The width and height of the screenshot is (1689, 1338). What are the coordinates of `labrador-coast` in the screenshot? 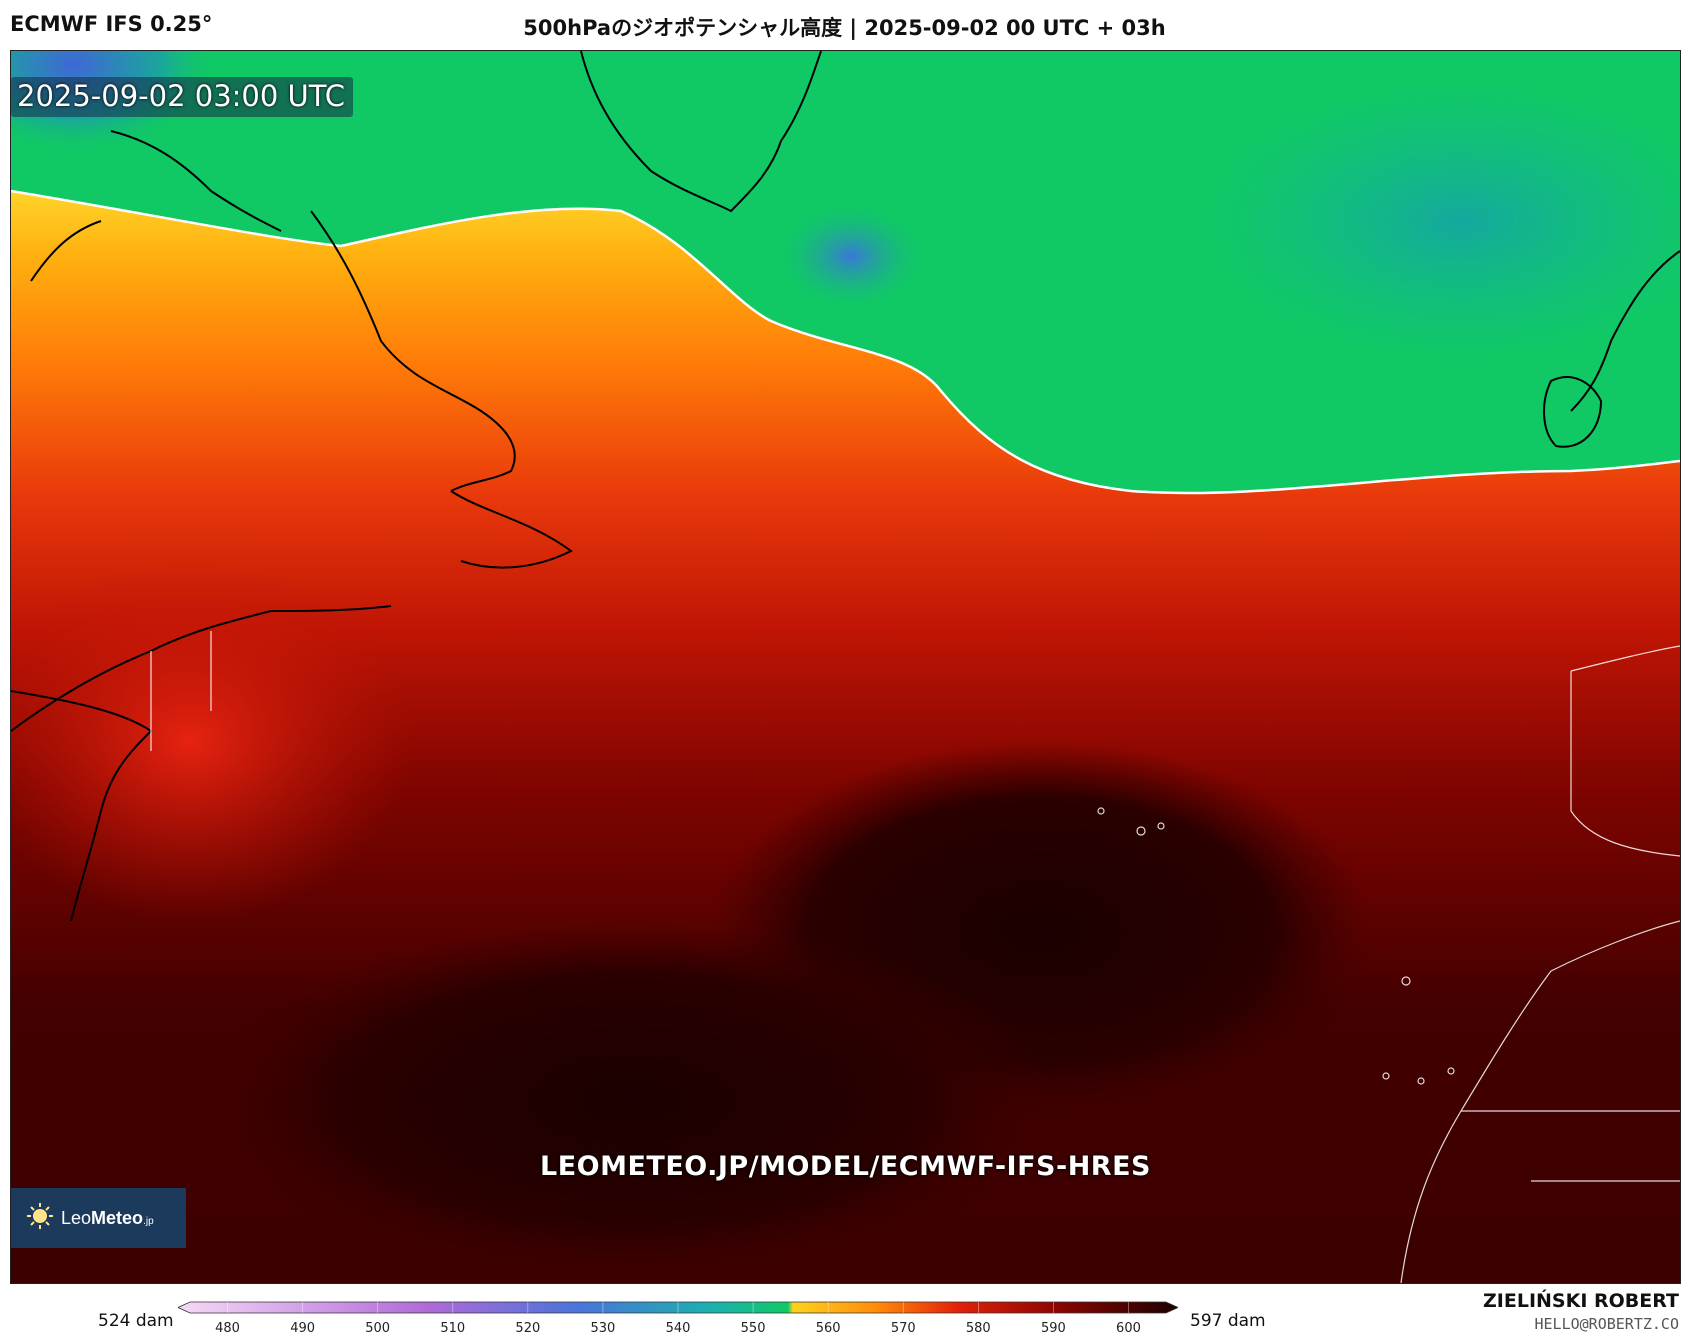 It's located at (156, 206).